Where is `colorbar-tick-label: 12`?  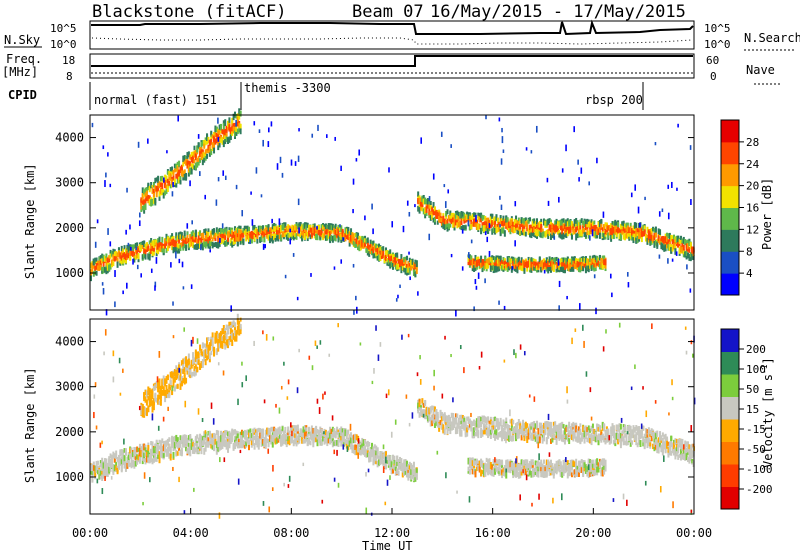 colorbar-tick-label: 12 is located at coordinates (752, 229).